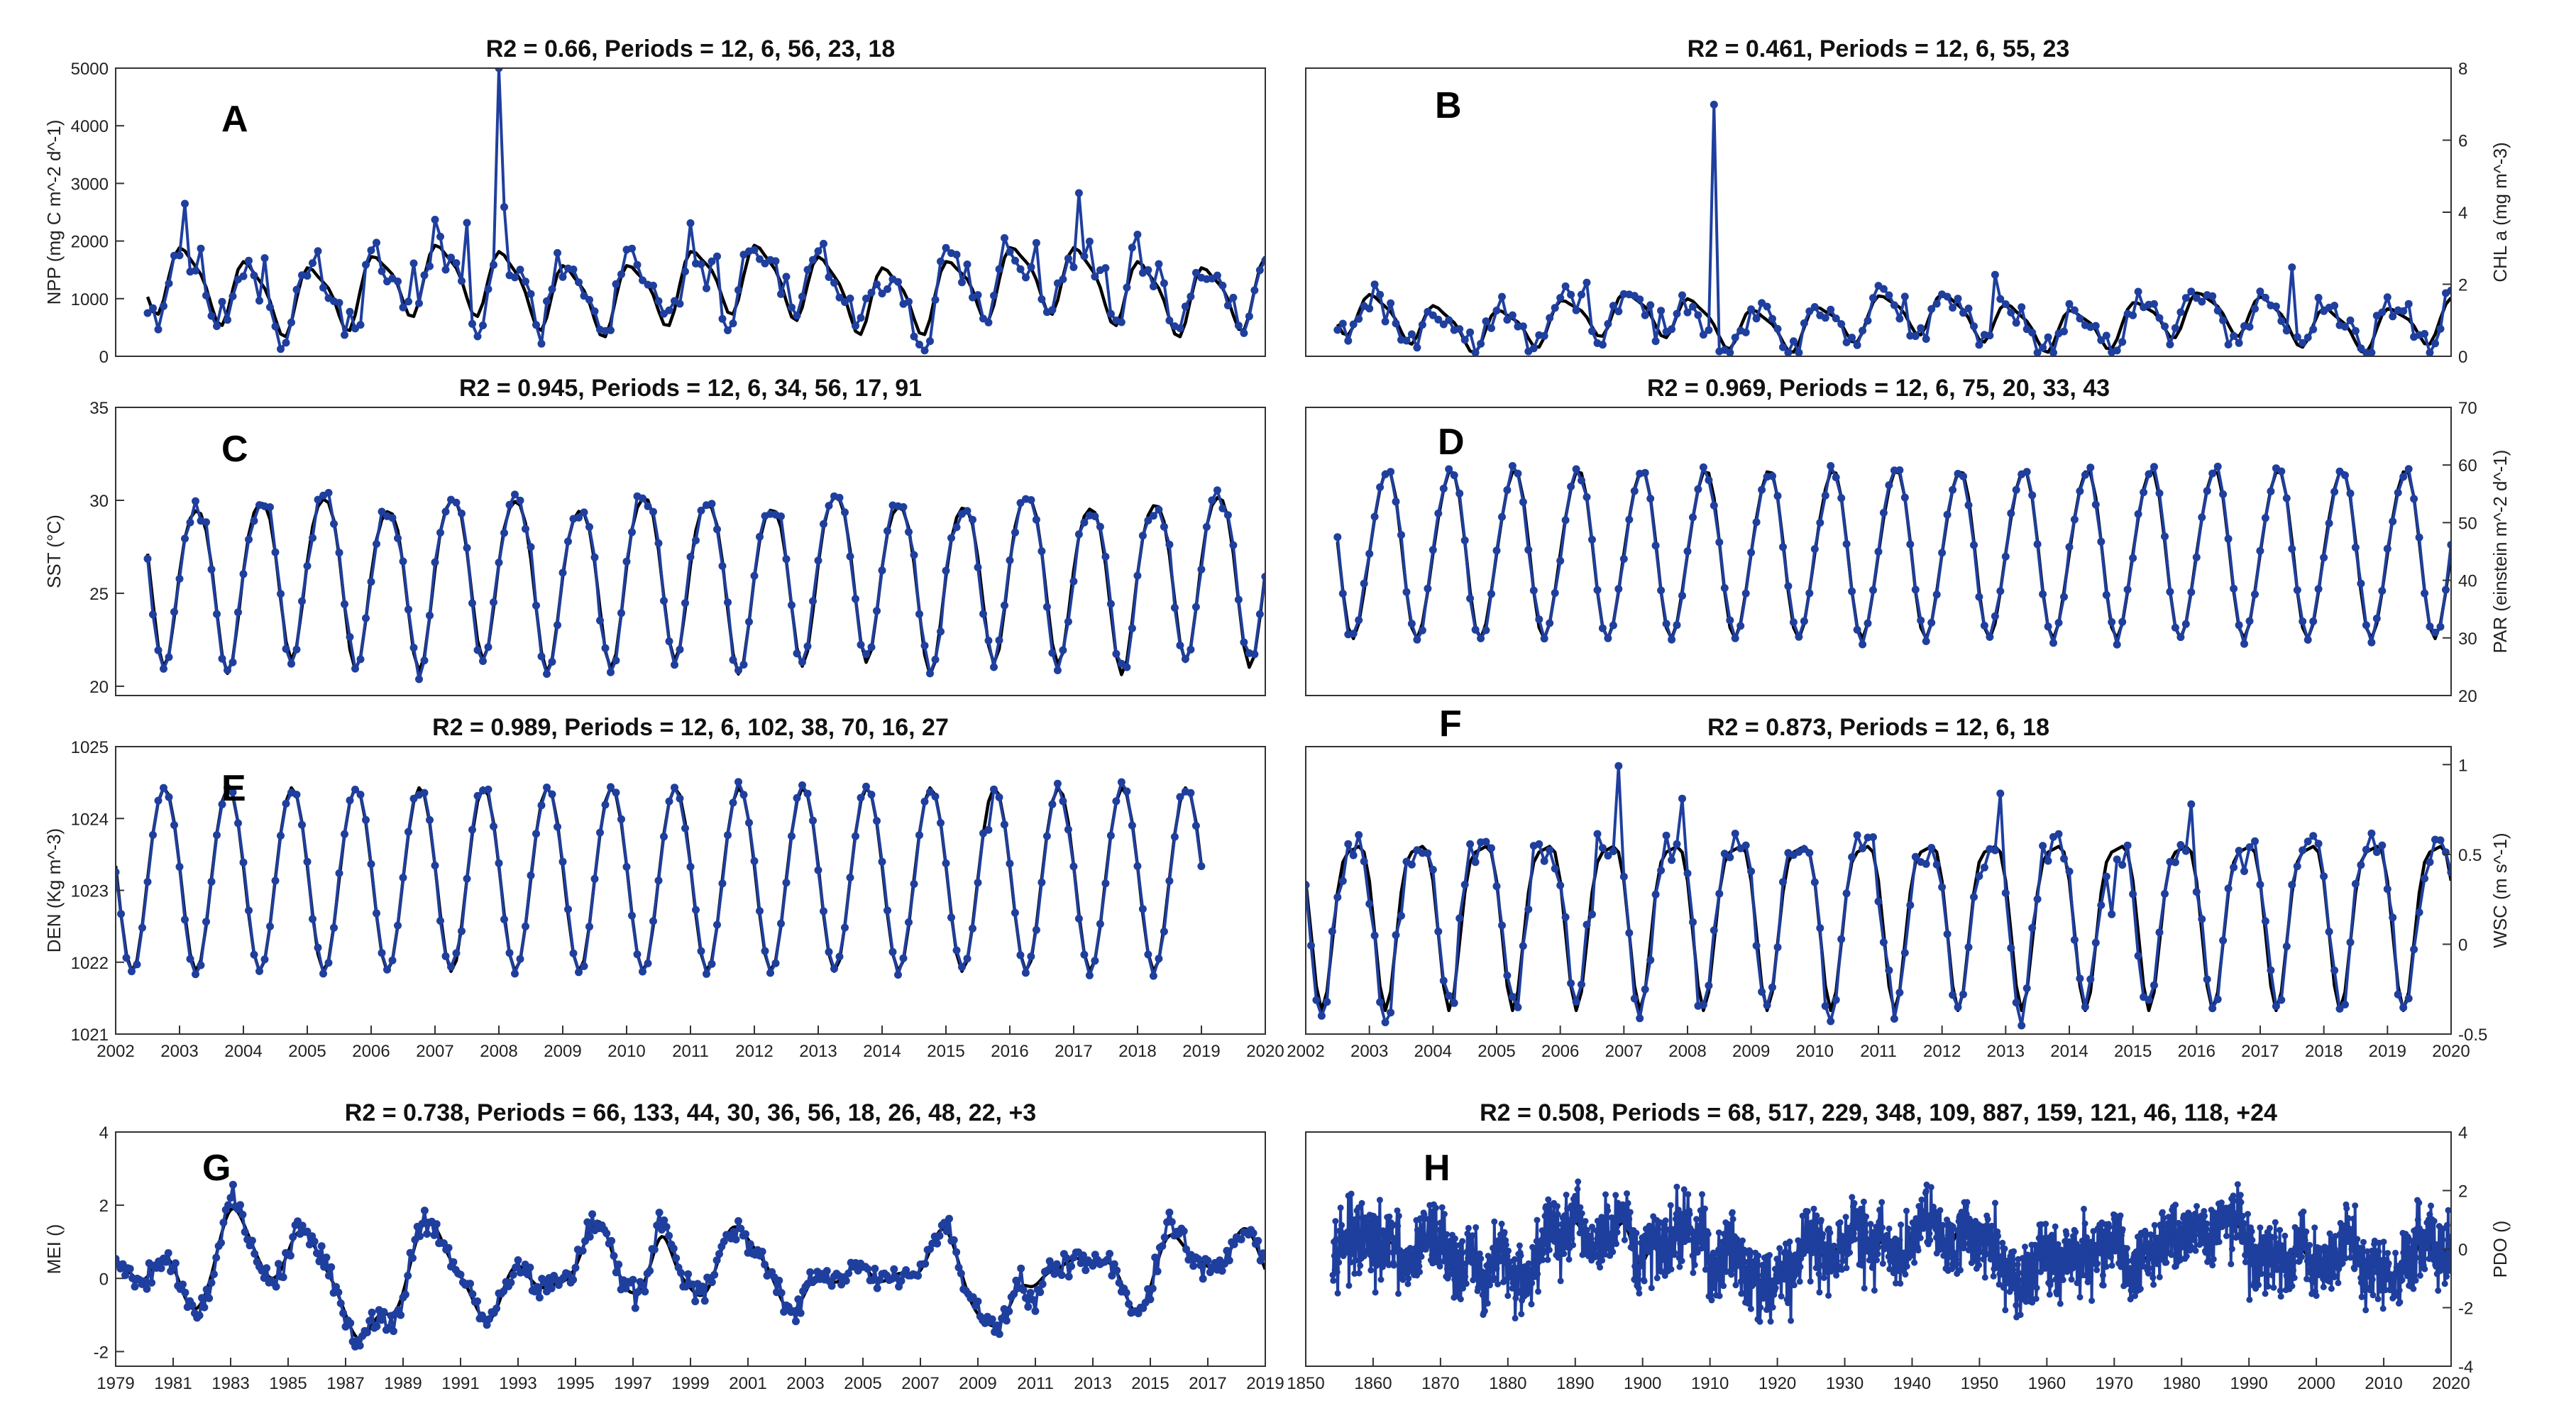  Describe the element at coordinates (1450, 724) in the screenshot. I see `panel-letter: F` at that location.